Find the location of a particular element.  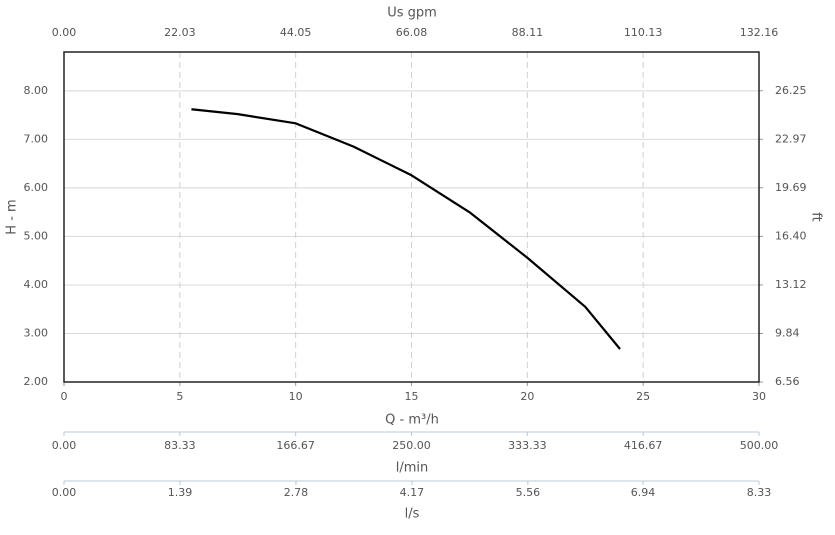

y2-tick-label: 16.40 is located at coordinates (791, 235).